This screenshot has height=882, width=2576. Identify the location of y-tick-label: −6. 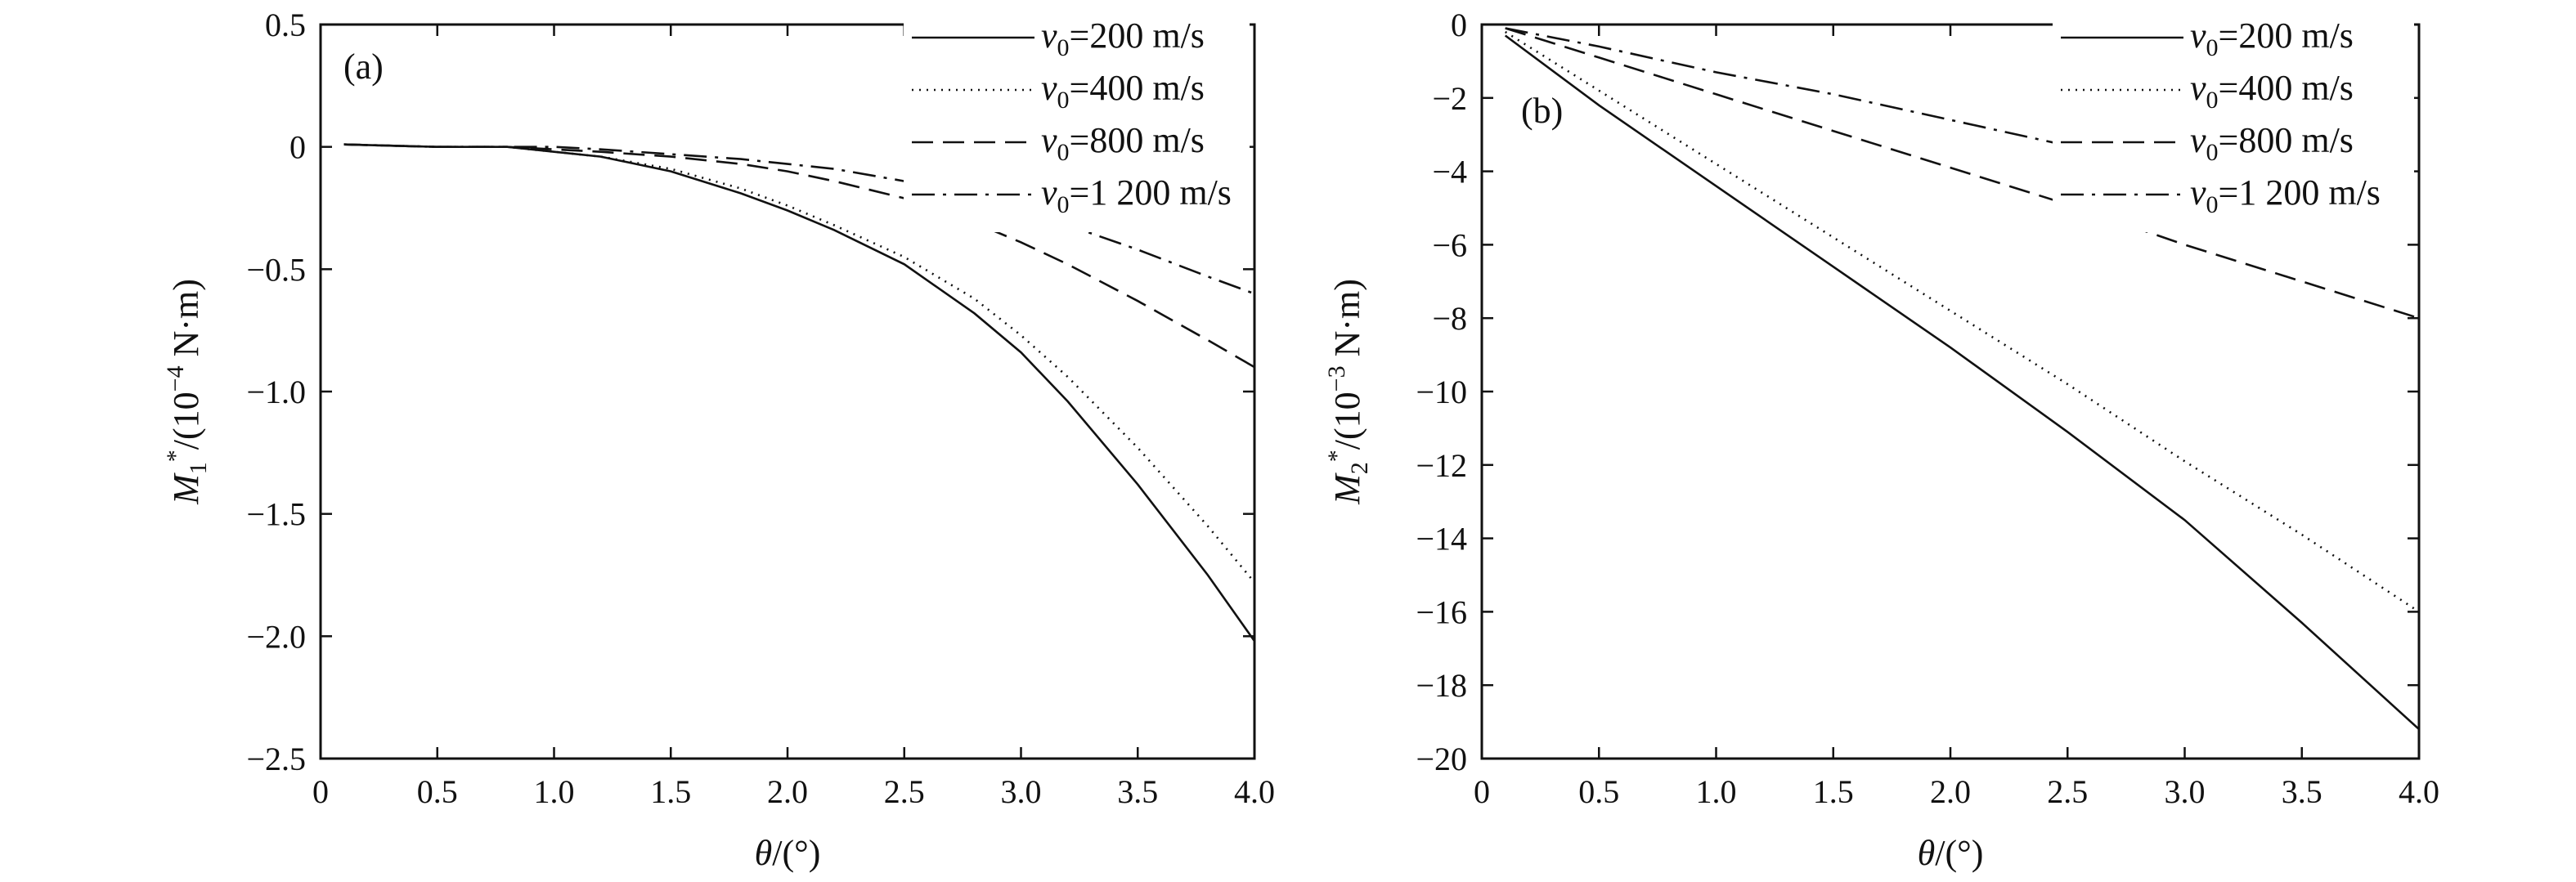
(1449, 245).